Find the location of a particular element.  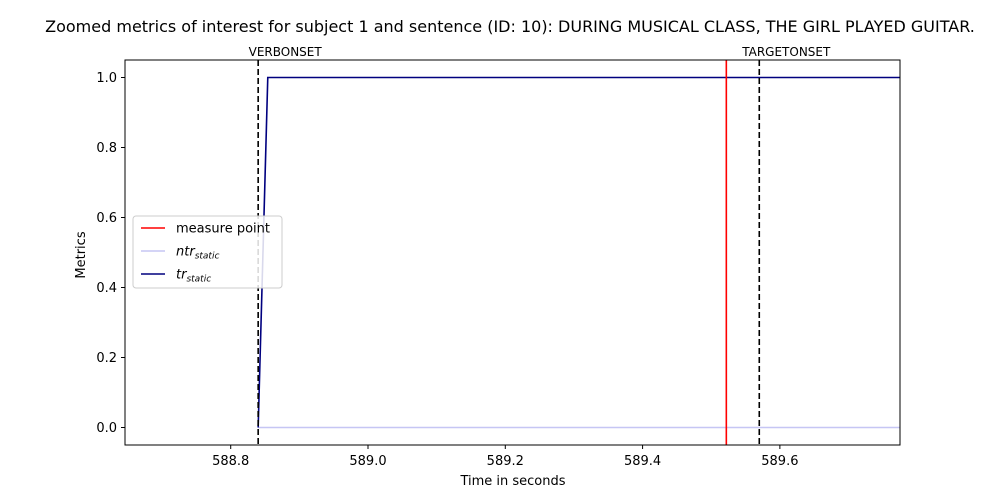

y-tick-label: 0.4 is located at coordinates (106, 288).